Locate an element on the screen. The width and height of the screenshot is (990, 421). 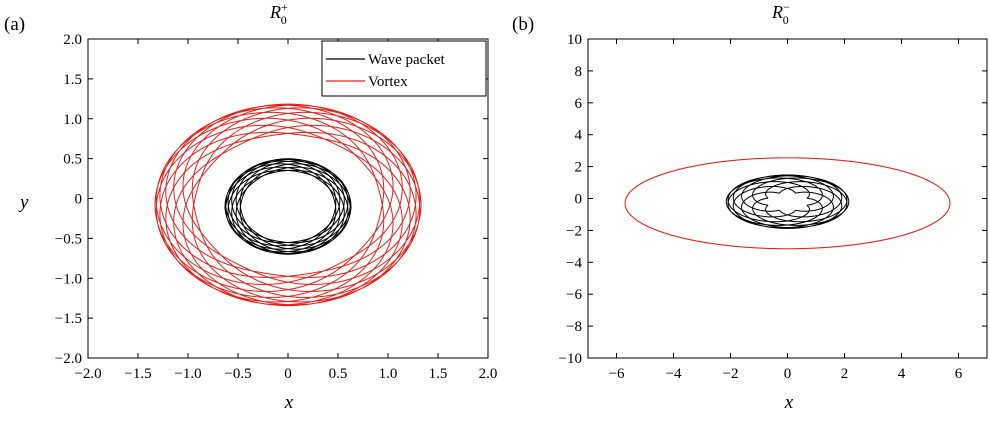
legend: Wave packet Vortex is located at coordinates (404, 68).